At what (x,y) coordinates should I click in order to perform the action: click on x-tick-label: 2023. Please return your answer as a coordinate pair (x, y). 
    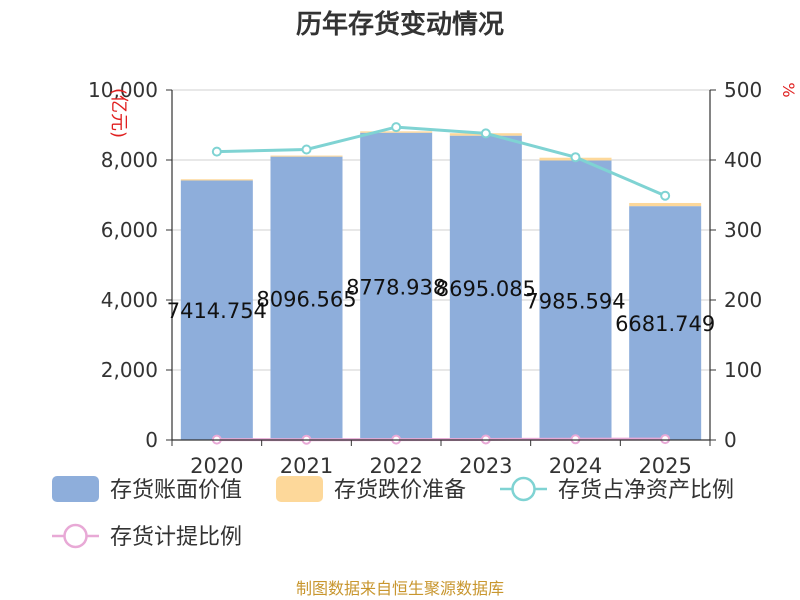
    Looking at the image, I should click on (485, 466).